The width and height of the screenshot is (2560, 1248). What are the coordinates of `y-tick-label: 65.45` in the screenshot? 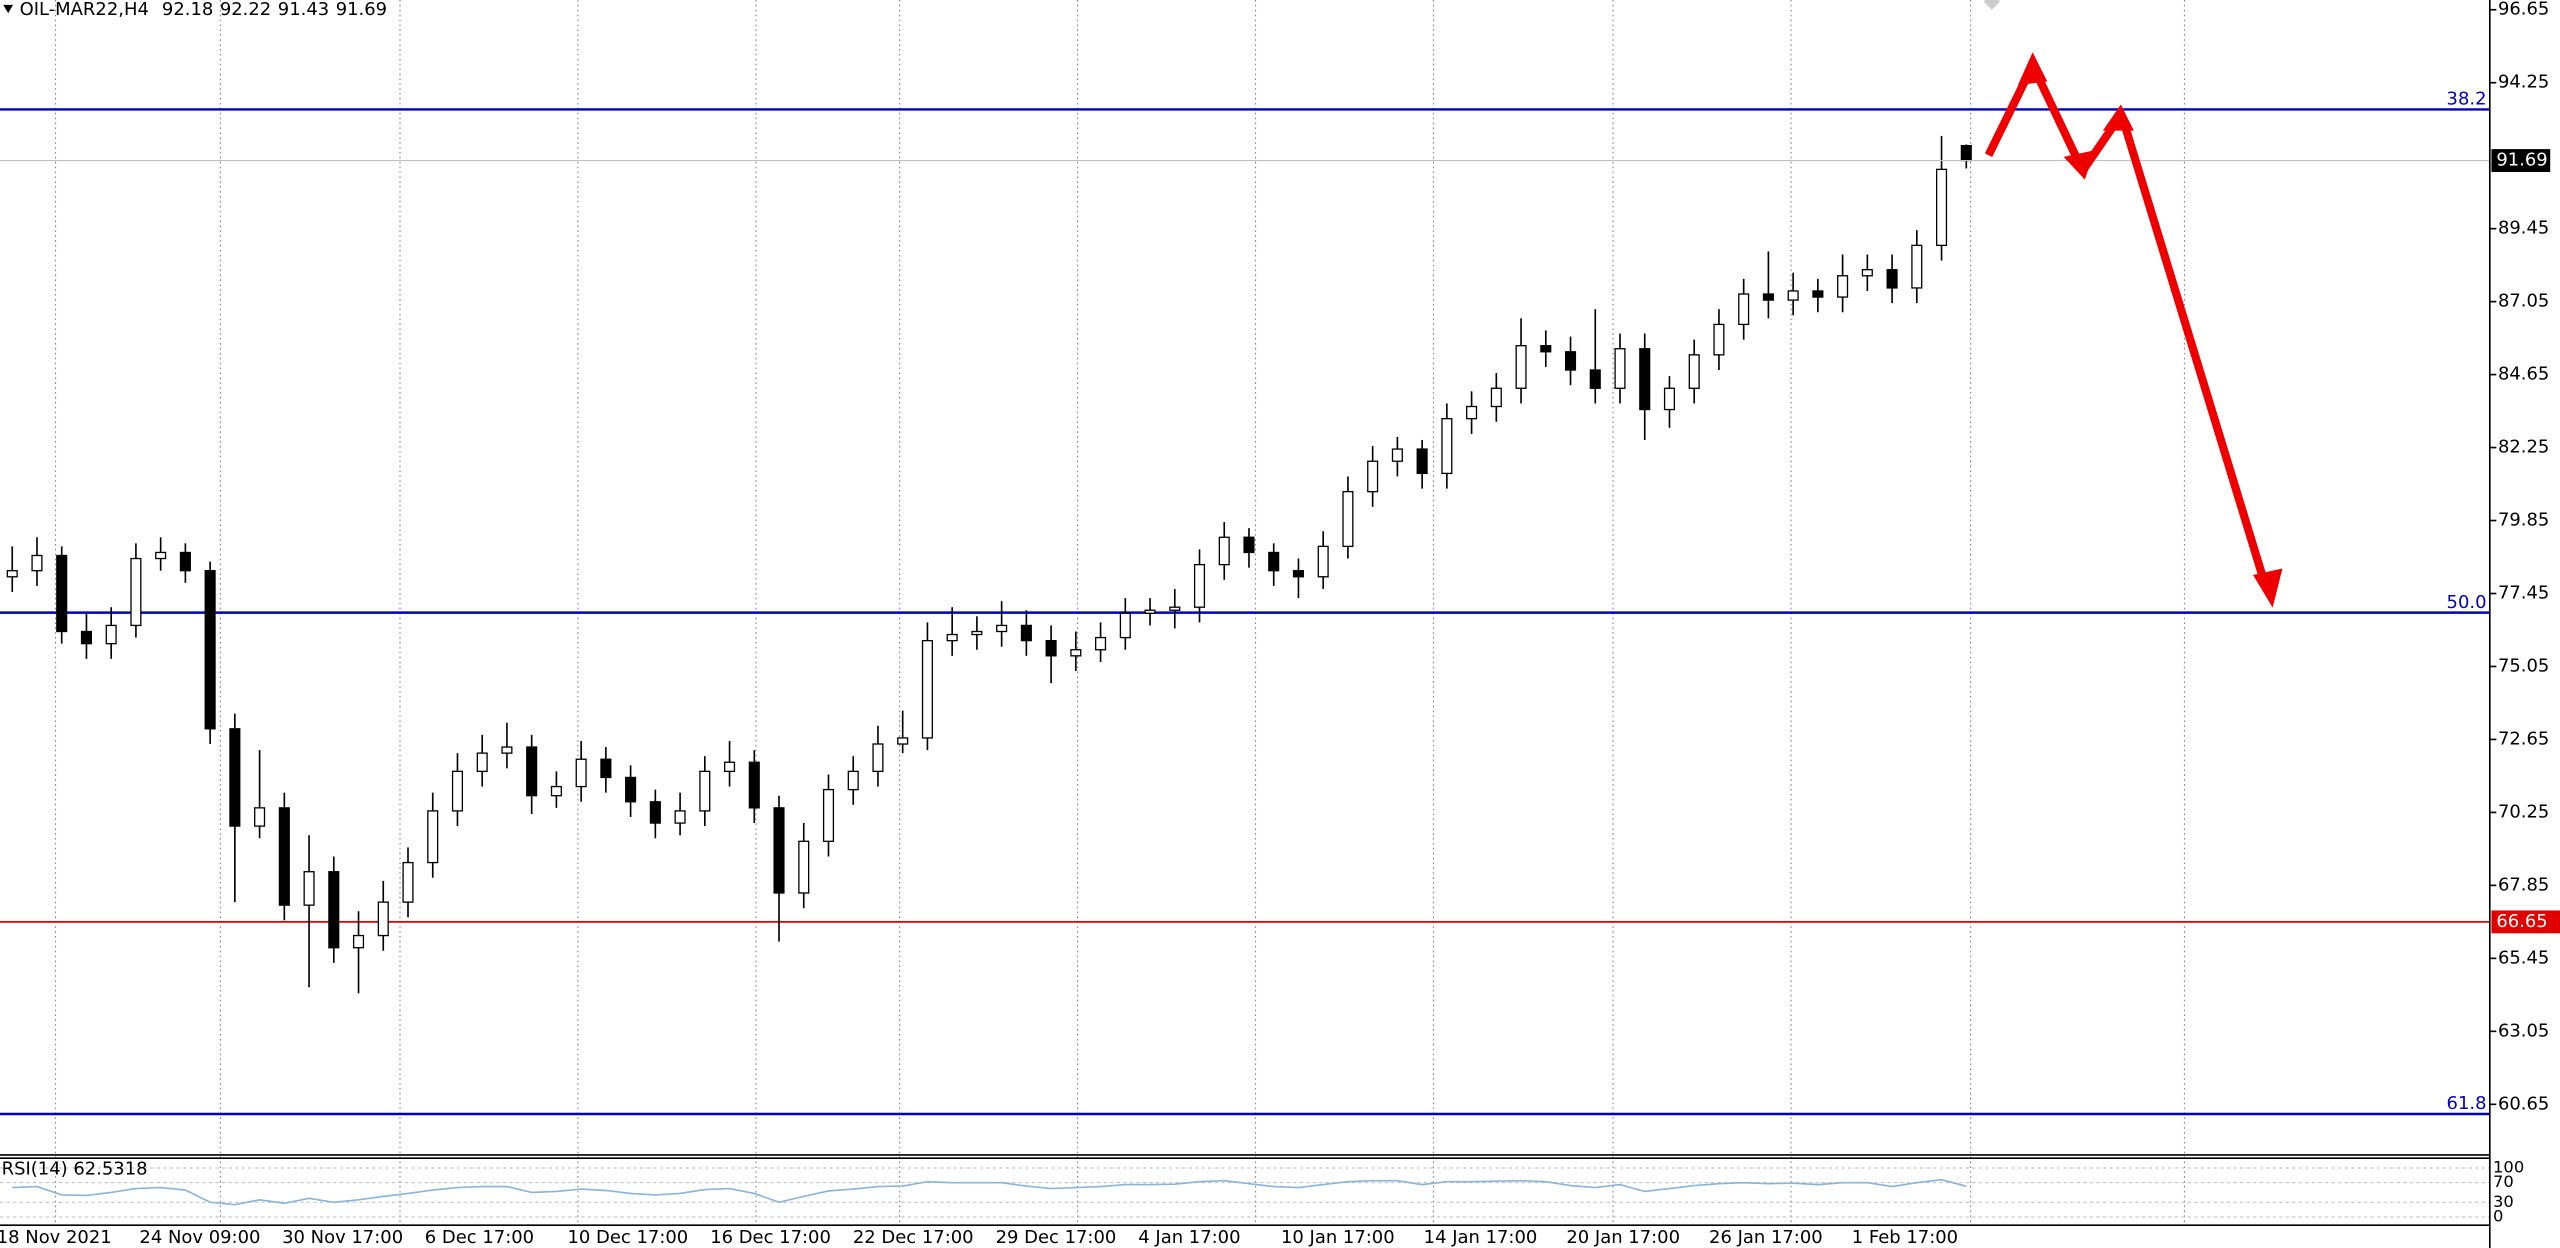 It's located at (2523, 957).